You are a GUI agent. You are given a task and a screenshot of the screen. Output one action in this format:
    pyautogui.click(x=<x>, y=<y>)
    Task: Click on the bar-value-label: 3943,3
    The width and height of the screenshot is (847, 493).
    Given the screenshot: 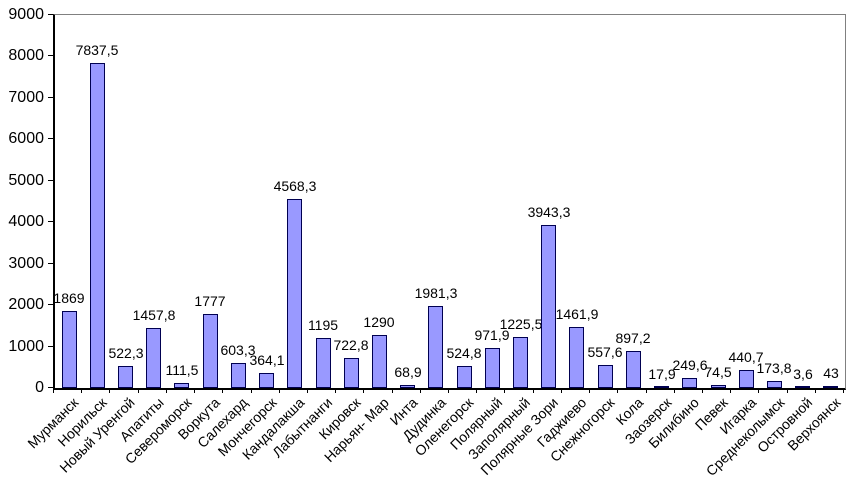 What is the action you would take?
    pyautogui.click(x=549, y=212)
    